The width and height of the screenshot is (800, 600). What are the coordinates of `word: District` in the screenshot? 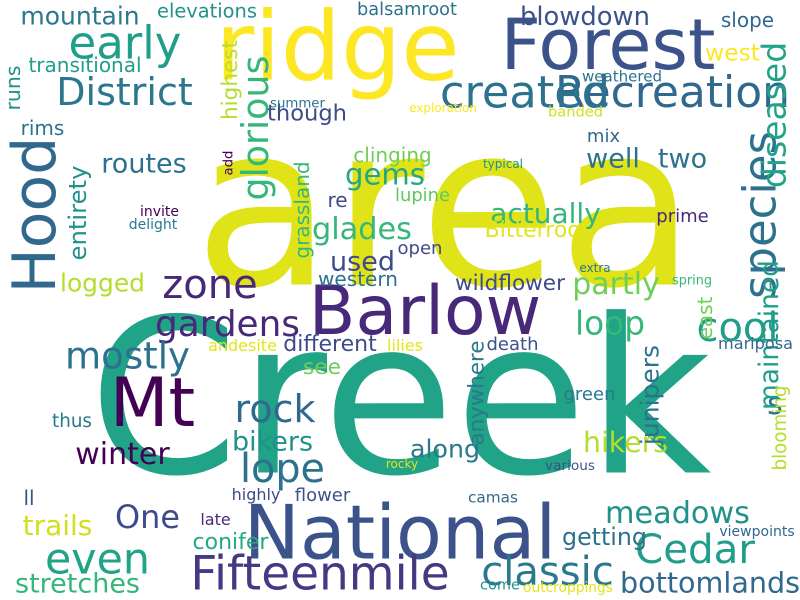 It's located at (124, 92).